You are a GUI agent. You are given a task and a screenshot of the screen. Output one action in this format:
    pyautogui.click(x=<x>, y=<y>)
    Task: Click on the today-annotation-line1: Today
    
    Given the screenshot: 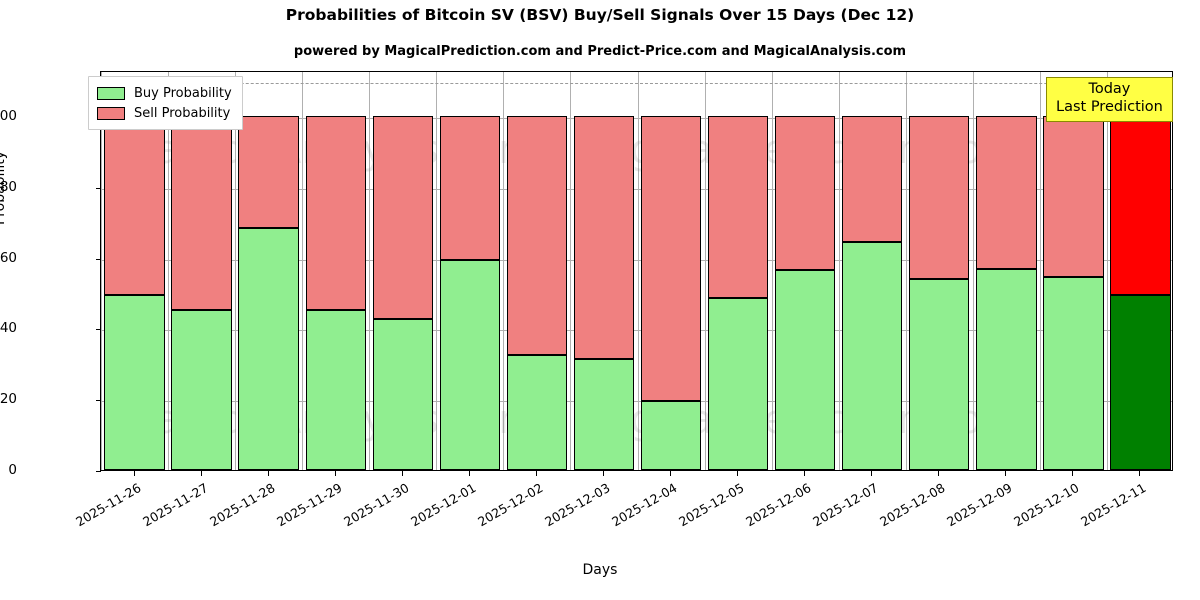 What is the action you would take?
    pyautogui.click(x=1109, y=89)
    